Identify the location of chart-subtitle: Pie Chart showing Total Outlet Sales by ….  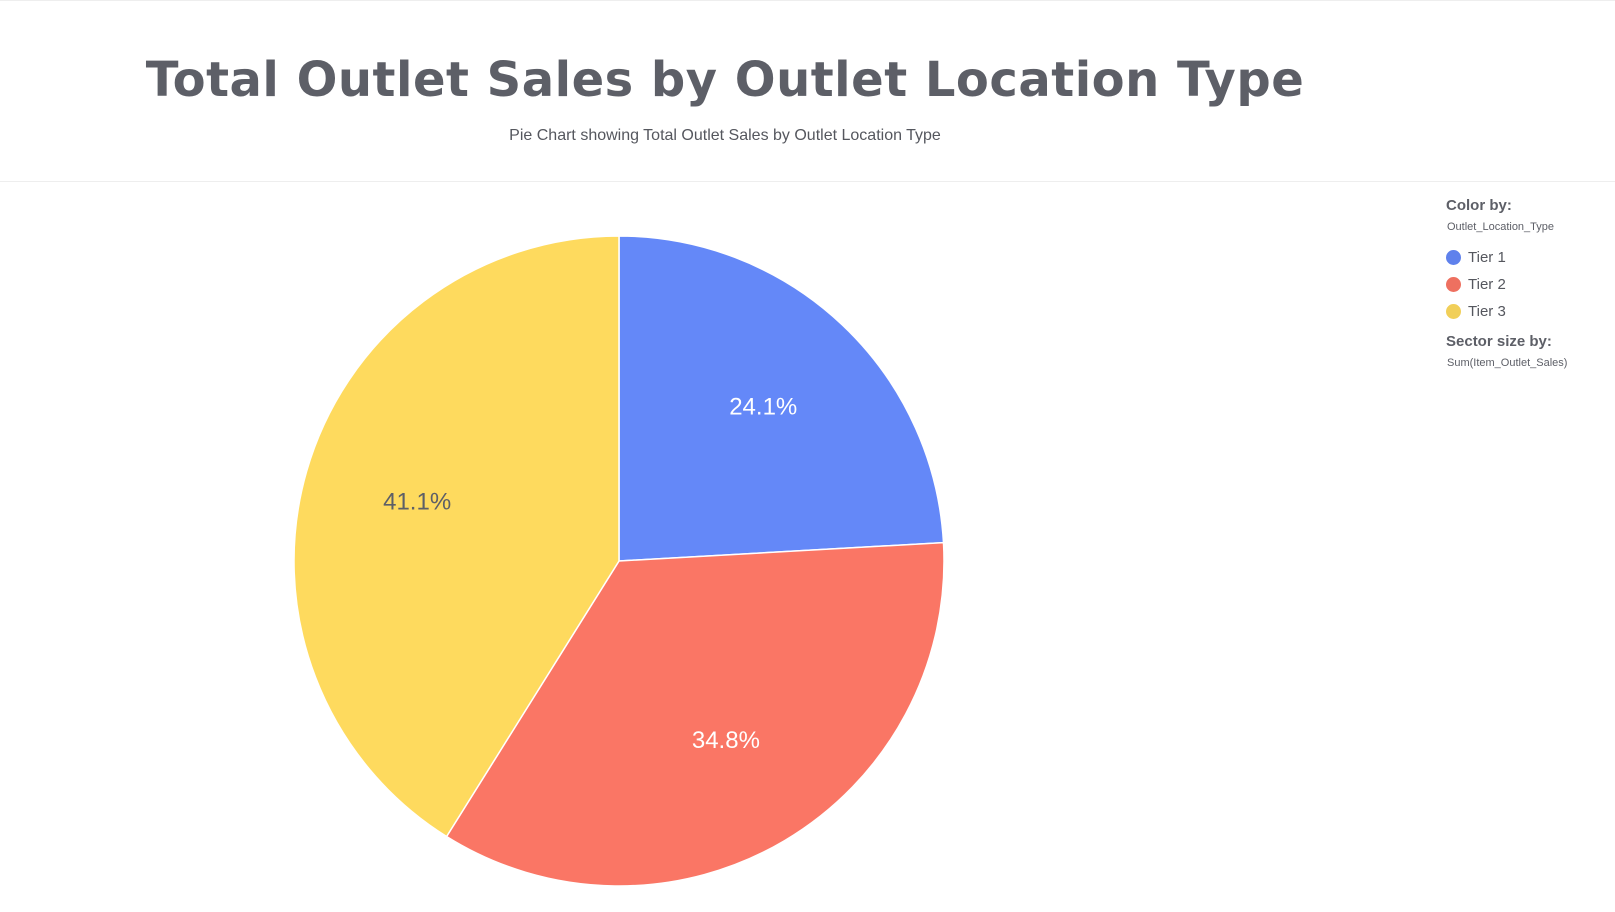
(725, 135).